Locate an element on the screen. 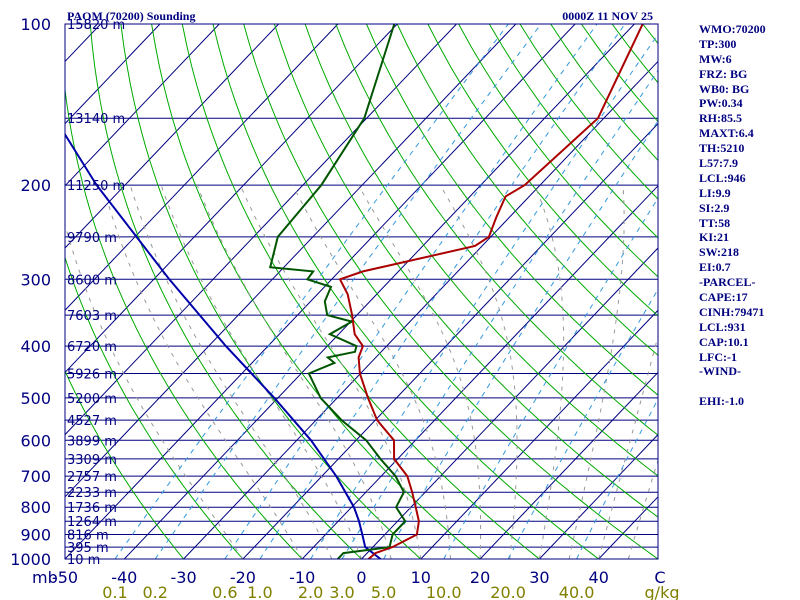 The image size is (800, 600). valid-time: 0000Z 11 NOV 25 is located at coordinates (607, 16).